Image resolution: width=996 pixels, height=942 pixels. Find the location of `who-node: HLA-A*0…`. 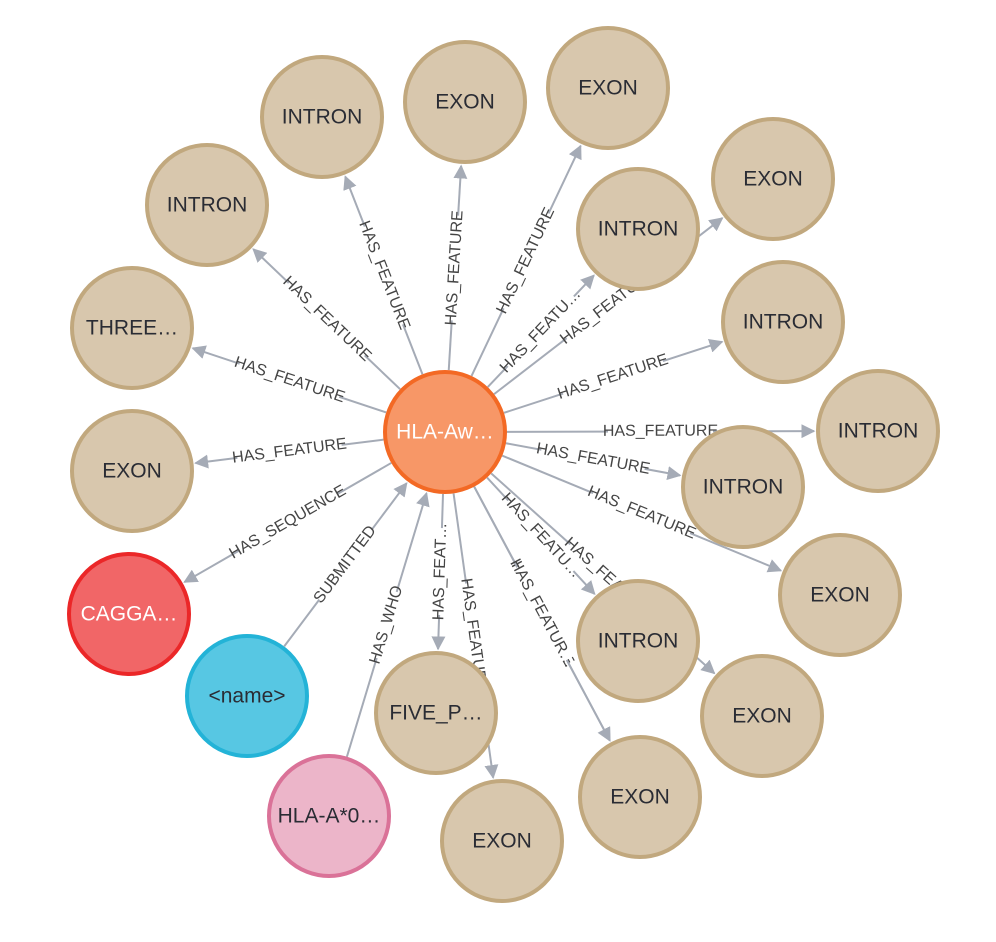

who-node: HLA-A*0… is located at coordinates (329, 816).